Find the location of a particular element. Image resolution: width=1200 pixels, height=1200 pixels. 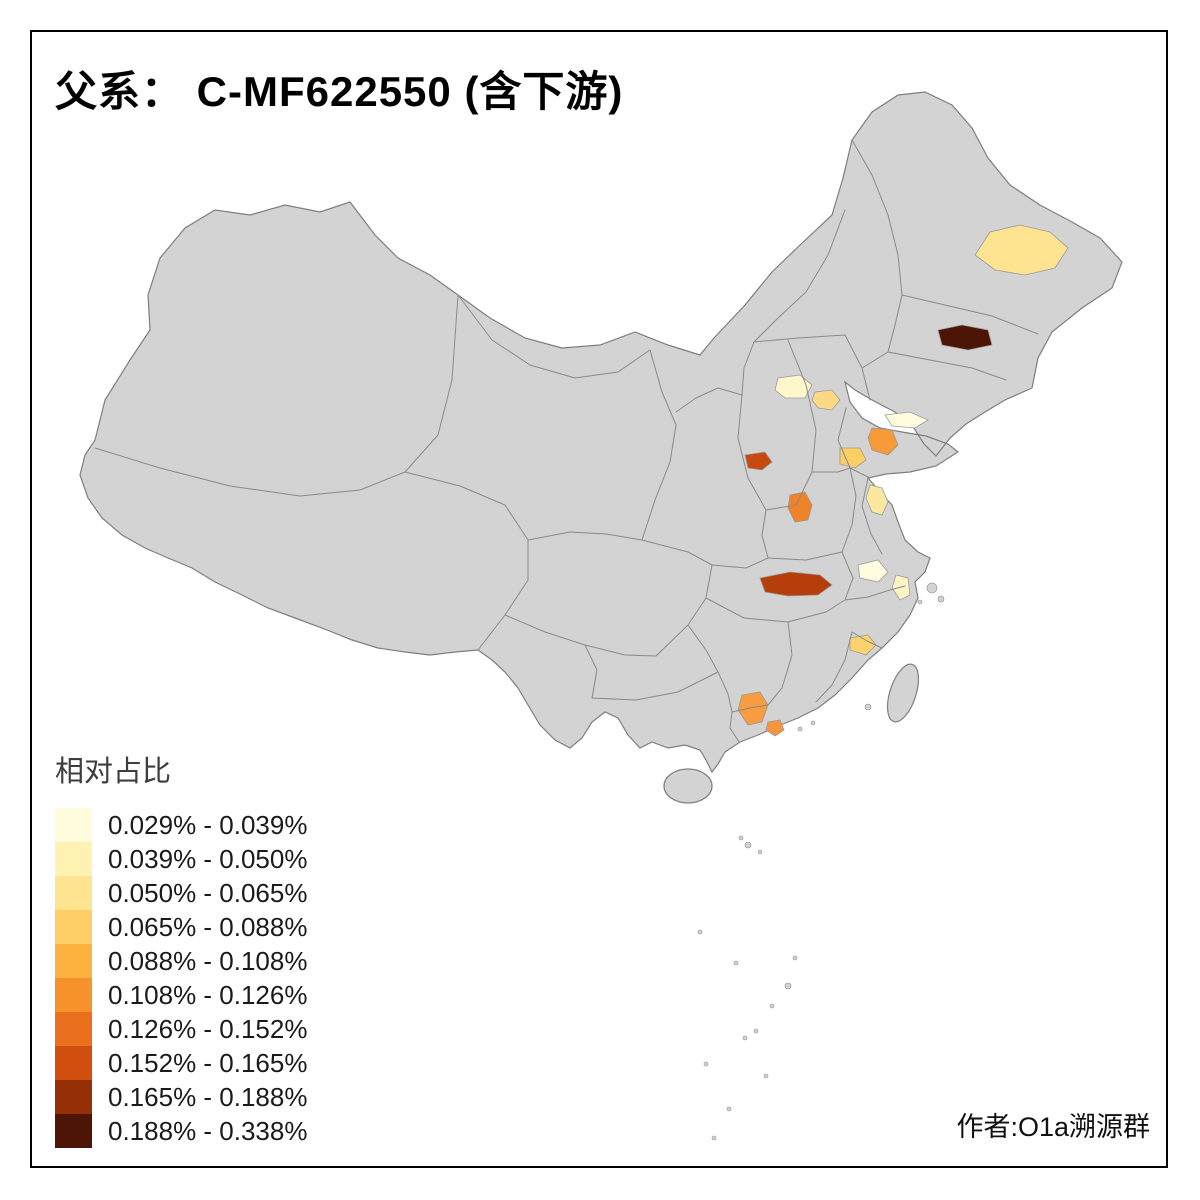

highlight-shandong-west is located at coordinates (853, 458).